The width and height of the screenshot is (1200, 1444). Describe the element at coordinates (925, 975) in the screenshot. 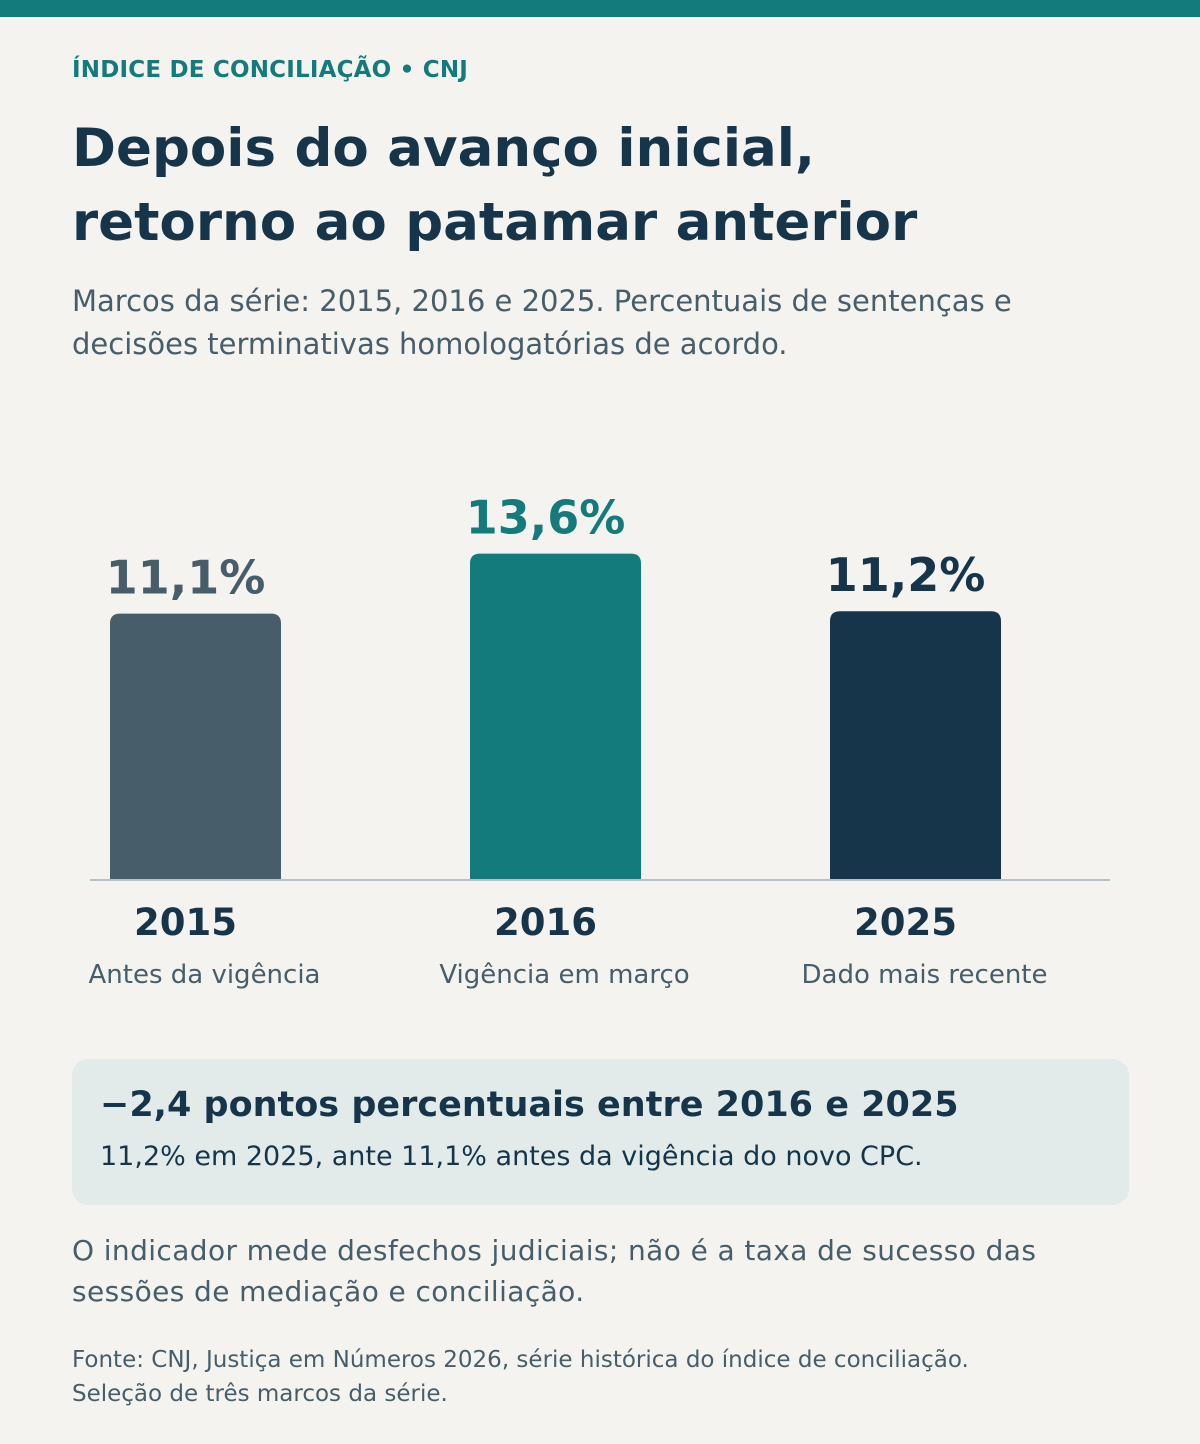

I see `category-sublabel-2025: Dado mais recente` at that location.